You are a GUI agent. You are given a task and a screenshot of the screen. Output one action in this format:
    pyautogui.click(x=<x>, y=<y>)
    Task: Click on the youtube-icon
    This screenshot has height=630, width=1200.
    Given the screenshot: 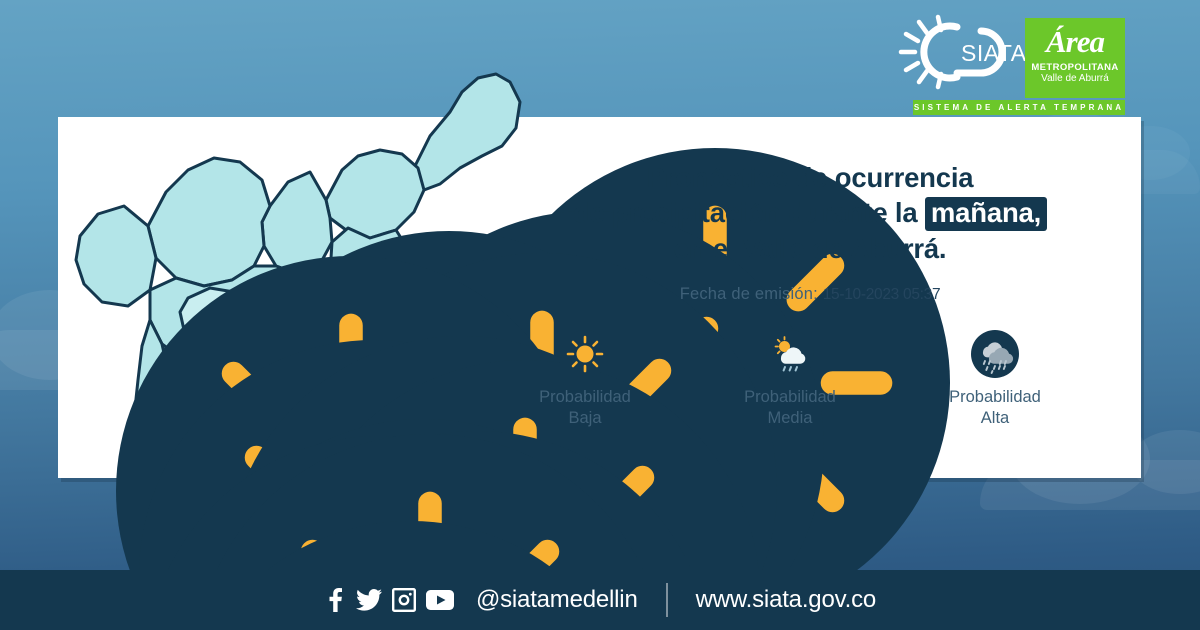 What is the action you would take?
    pyautogui.click(x=439, y=600)
    